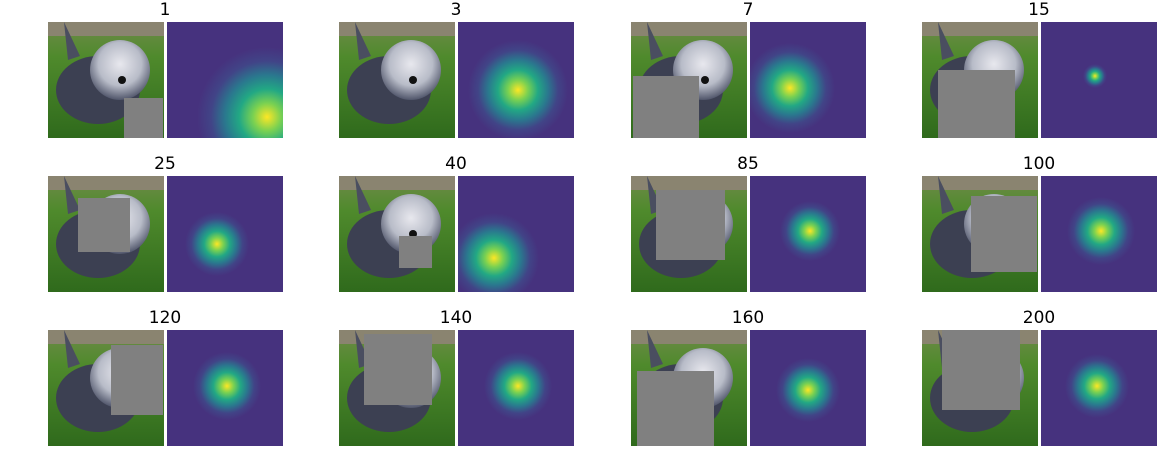 The image size is (1160, 473). What do you see at coordinates (1039, 164) in the screenshot?
I see `panel-title: 100` at bounding box center [1039, 164].